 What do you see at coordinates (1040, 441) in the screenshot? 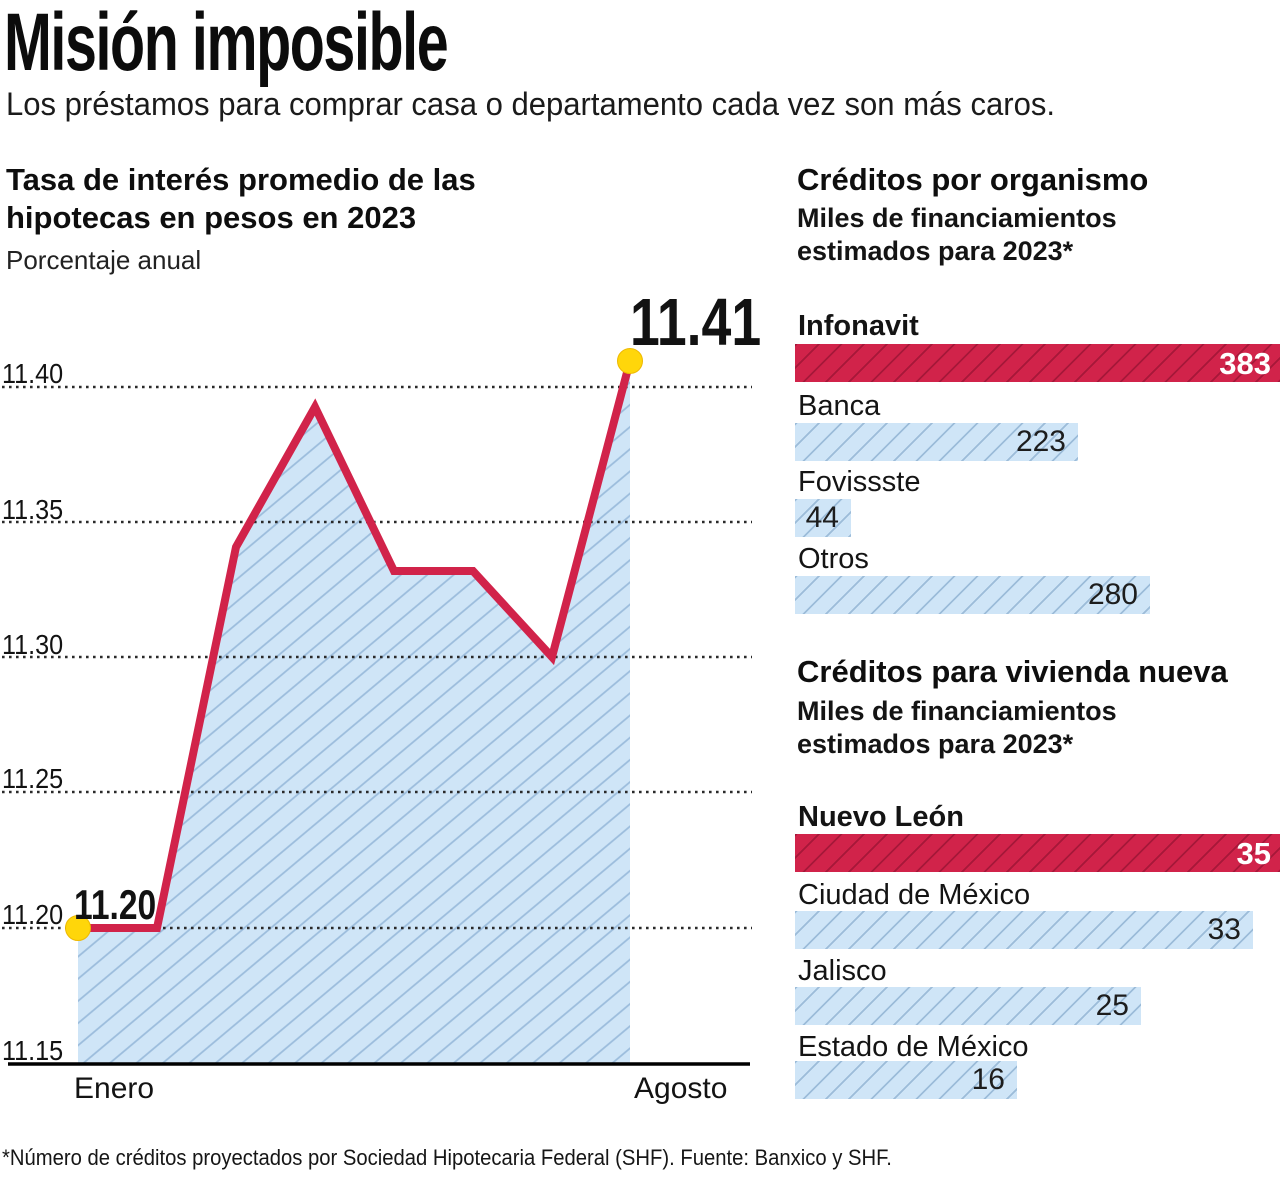
I see `bar-value-banca: 223` at bounding box center [1040, 441].